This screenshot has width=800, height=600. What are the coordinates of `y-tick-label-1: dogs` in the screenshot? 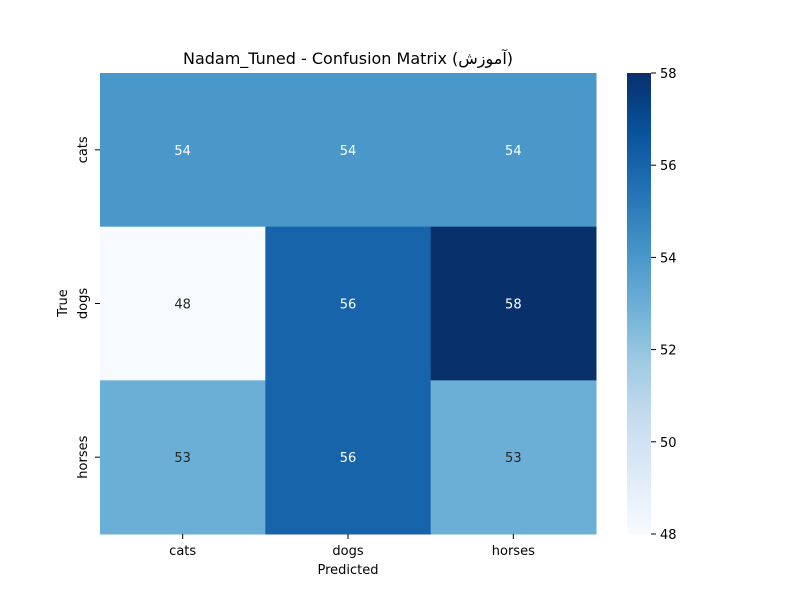 It's located at (83, 303).